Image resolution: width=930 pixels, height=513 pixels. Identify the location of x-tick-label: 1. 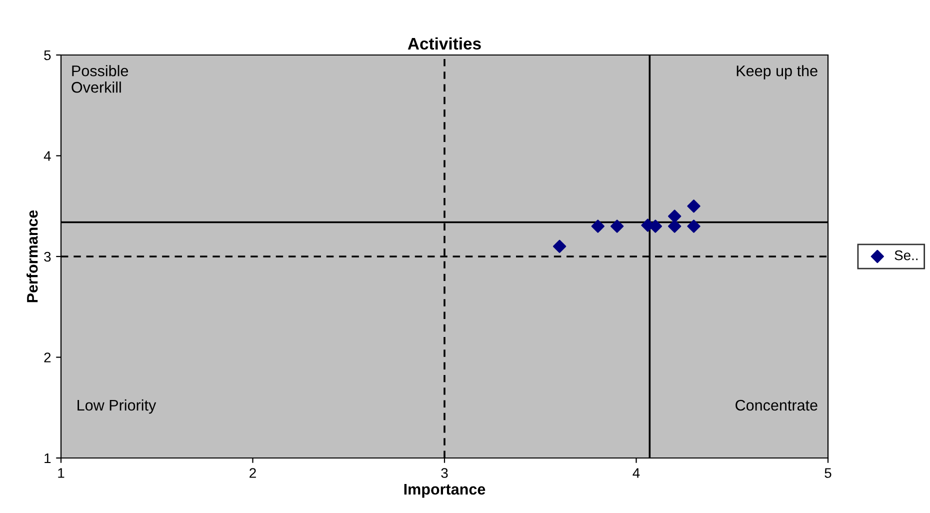
(61, 473).